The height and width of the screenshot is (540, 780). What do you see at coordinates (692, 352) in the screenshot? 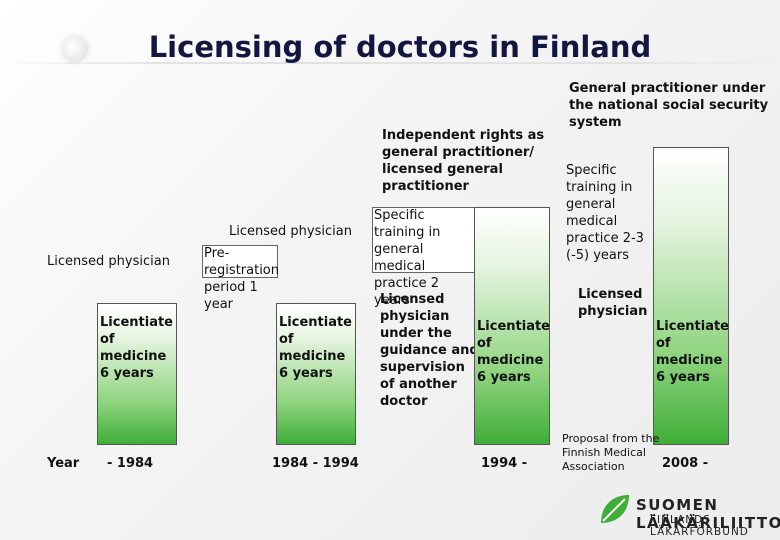
I see `stage4-bar-label: Licentiate of medicine 6 years` at bounding box center [692, 352].